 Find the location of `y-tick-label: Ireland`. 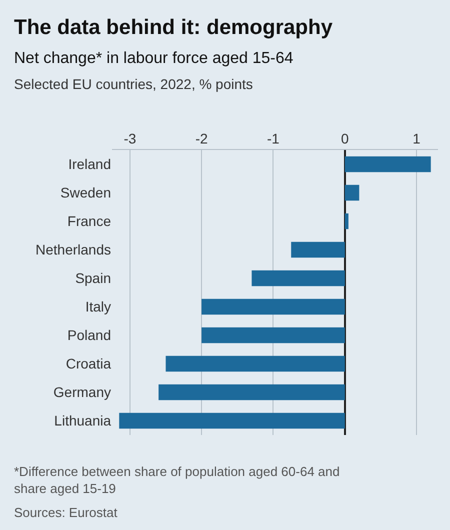

y-tick-label: Ireland is located at coordinates (89, 164).